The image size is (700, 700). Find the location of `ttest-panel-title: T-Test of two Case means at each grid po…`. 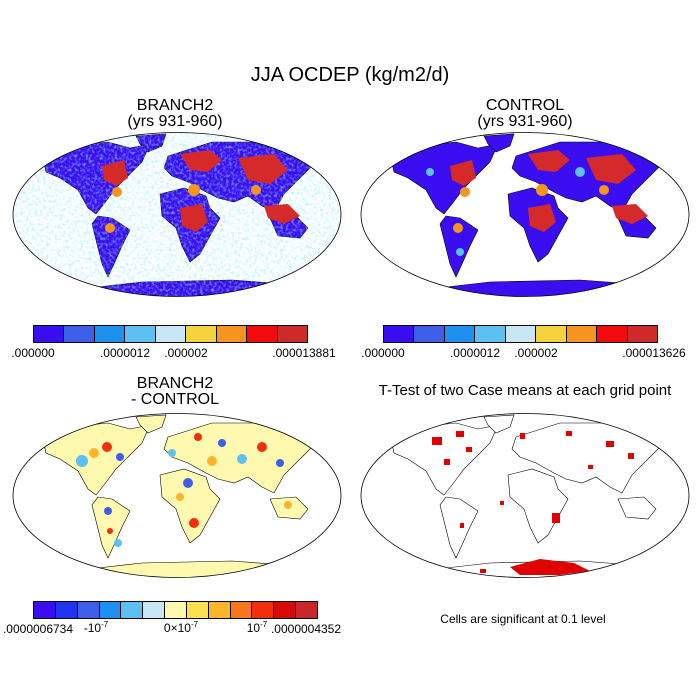

ttest-panel-title: T-Test of two Case means at each grid po… is located at coordinates (525, 391).